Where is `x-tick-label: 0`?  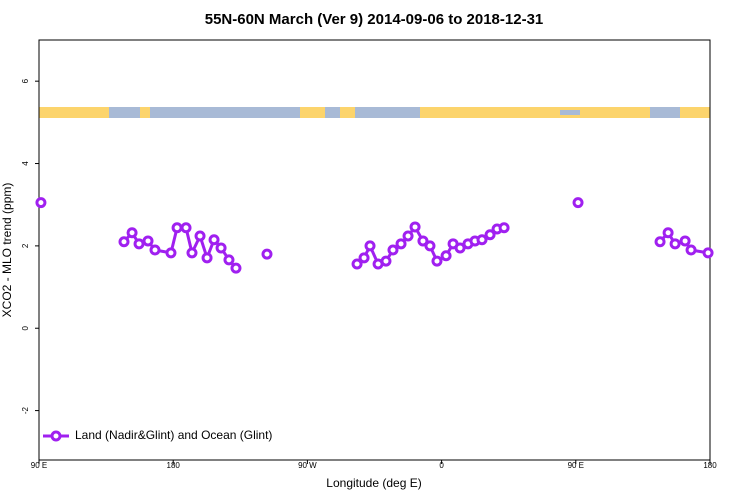 x-tick-label: 0 is located at coordinates (441, 465).